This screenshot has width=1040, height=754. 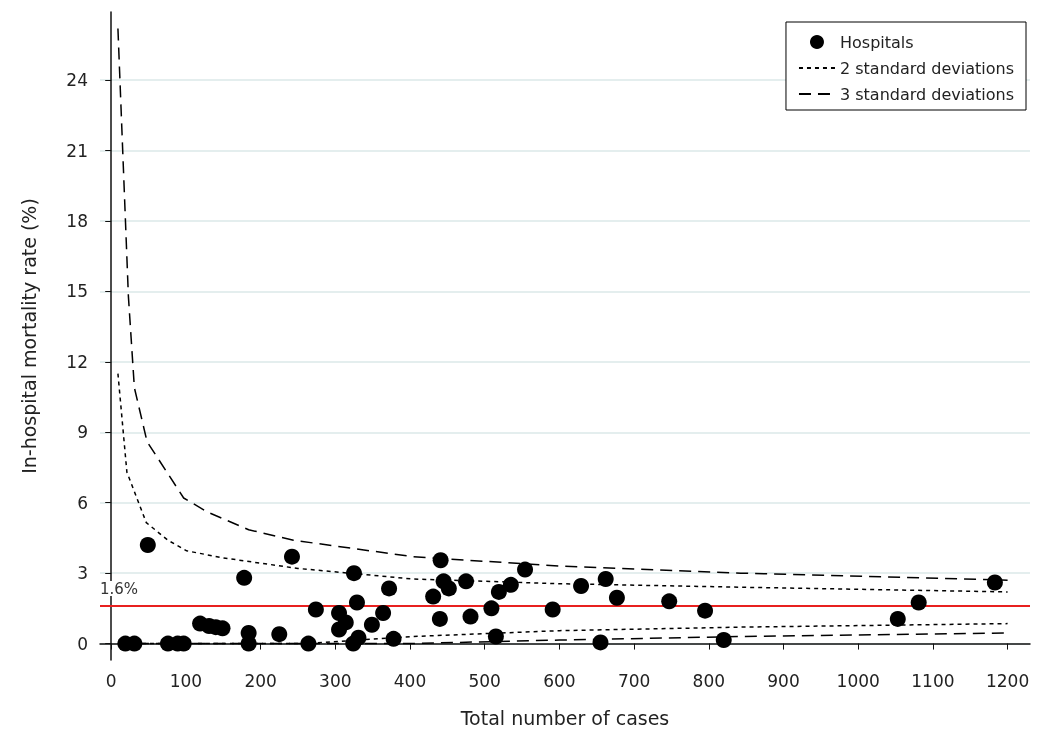 What do you see at coordinates (82, 573) in the screenshot?
I see `y-tick-label: 3` at bounding box center [82, 573].